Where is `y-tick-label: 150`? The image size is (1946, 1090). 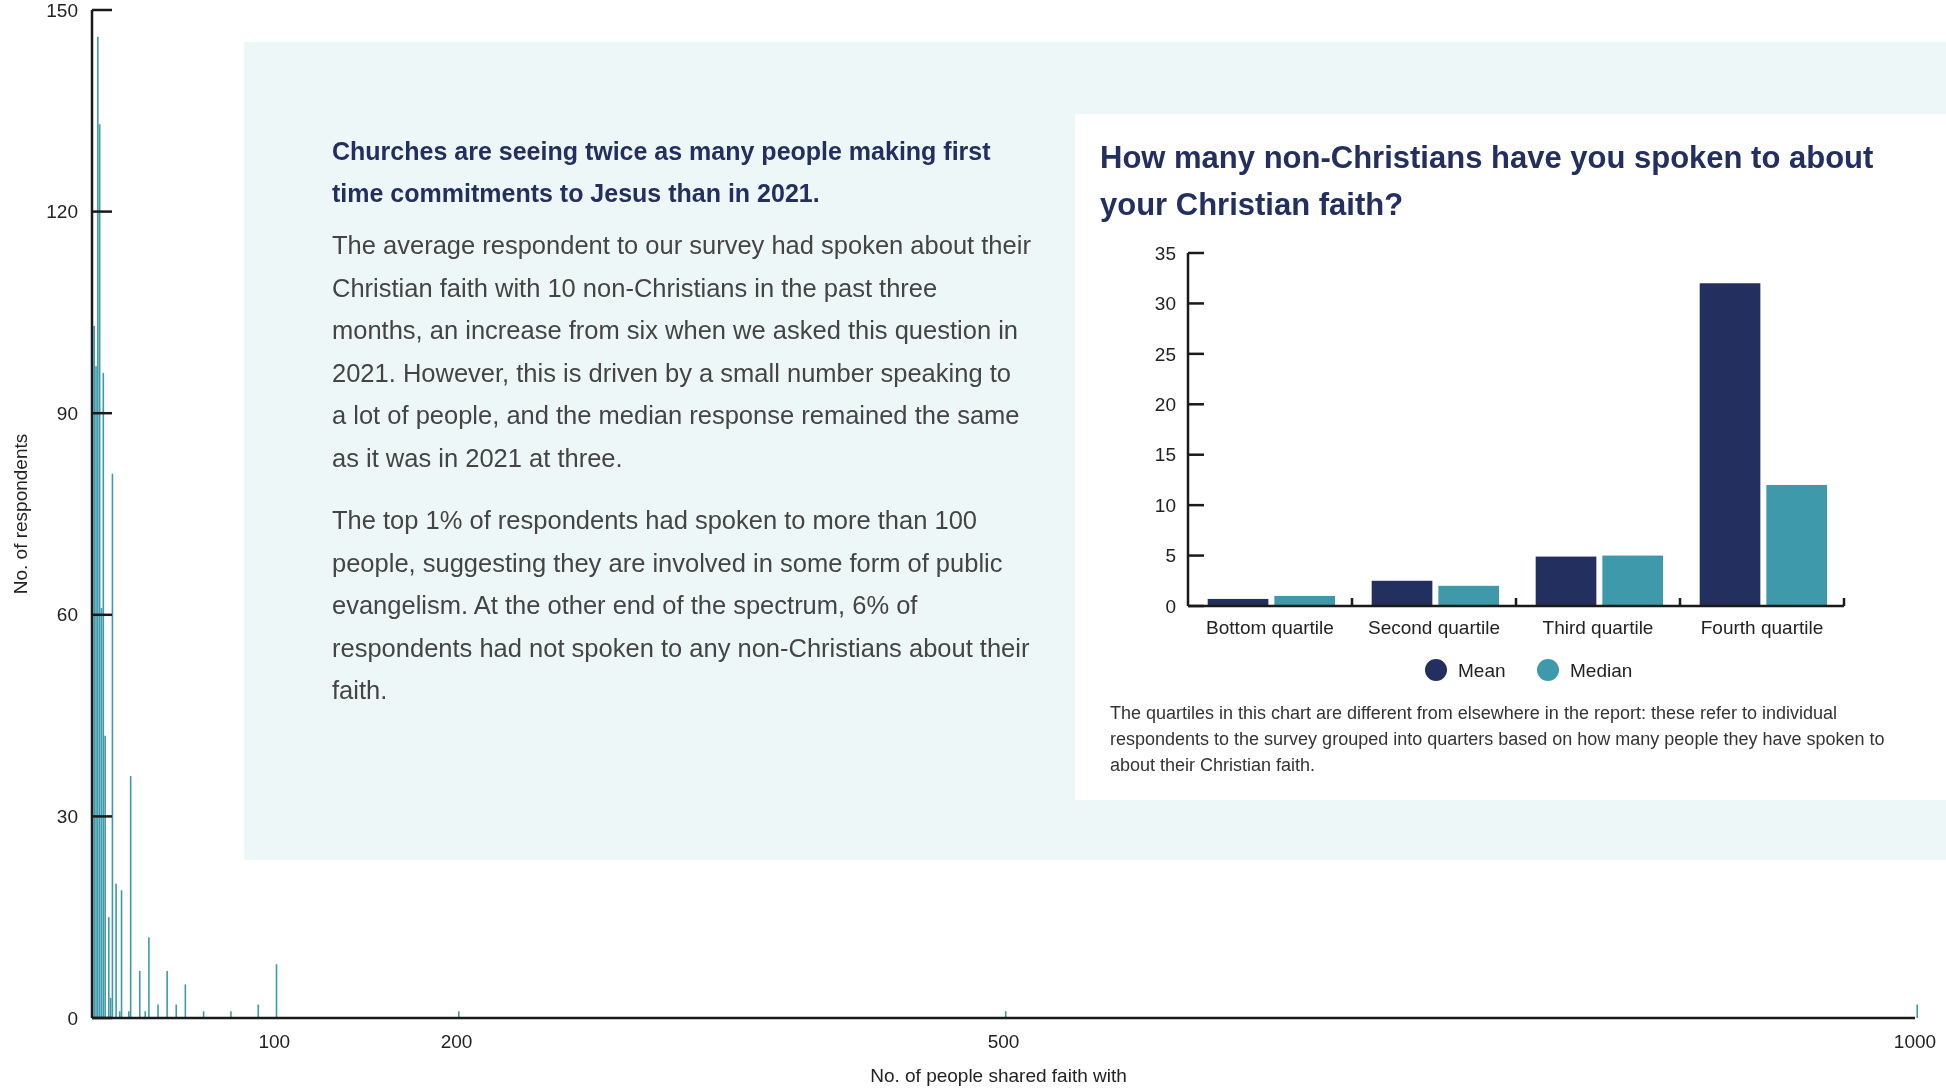
y-tick-label: 150 is located at coordinates (62, 10).